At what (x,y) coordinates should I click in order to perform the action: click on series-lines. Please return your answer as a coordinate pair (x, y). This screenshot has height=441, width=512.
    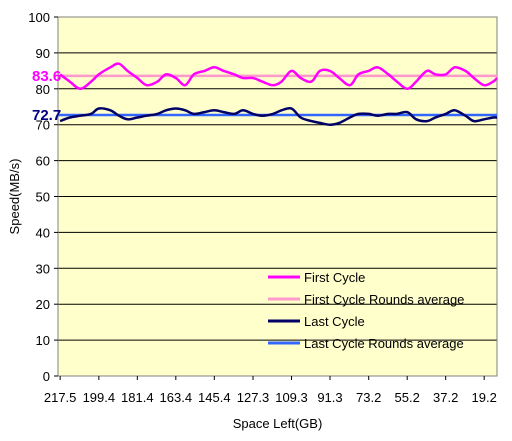
    Looking at the image, I should click on (278, 94).